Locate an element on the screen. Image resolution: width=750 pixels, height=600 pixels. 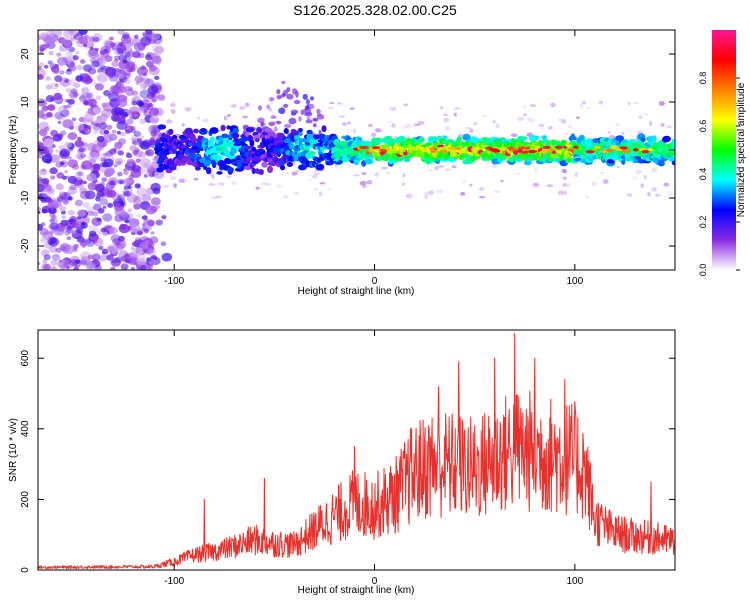
snr-ytick-label: 200 is located at coordinates (25, 499).